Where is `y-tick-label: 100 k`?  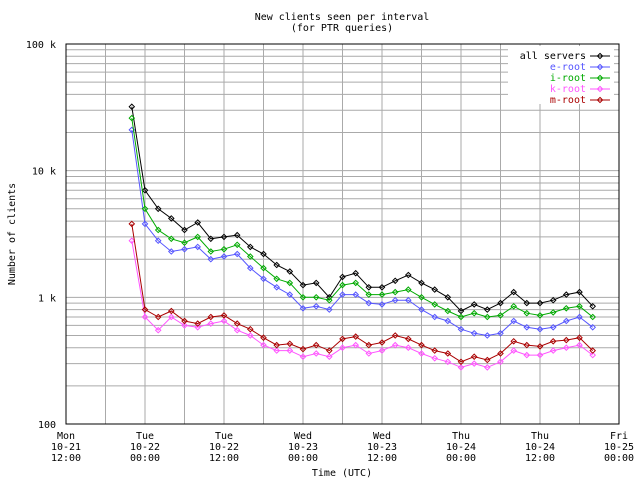
y-tick-label: 100 k is located at coordinates (41, 45).